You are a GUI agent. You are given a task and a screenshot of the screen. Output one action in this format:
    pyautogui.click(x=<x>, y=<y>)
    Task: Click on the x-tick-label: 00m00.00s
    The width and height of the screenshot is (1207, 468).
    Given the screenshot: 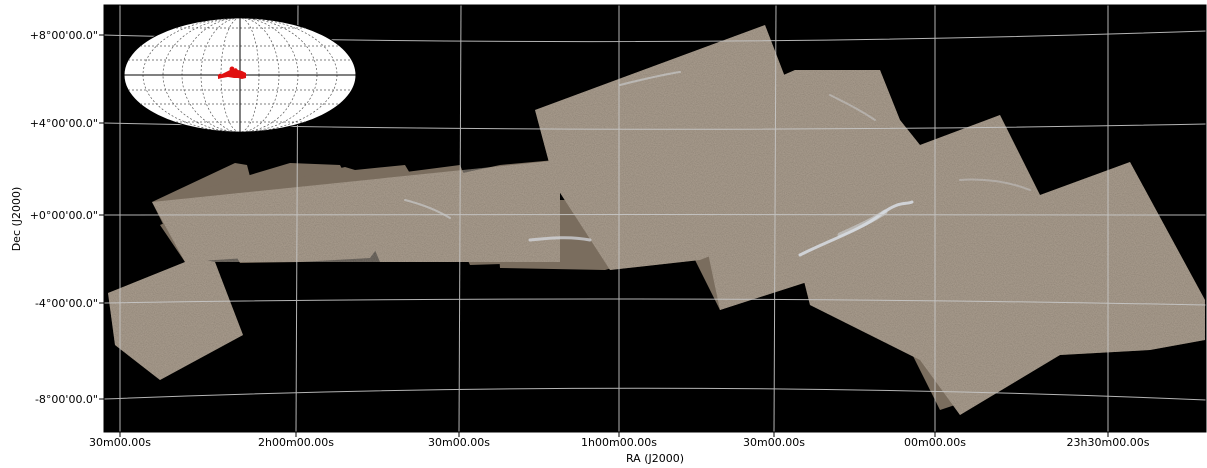 What is the action you would take?
    pyautogui.click(x=935, y=442)
    